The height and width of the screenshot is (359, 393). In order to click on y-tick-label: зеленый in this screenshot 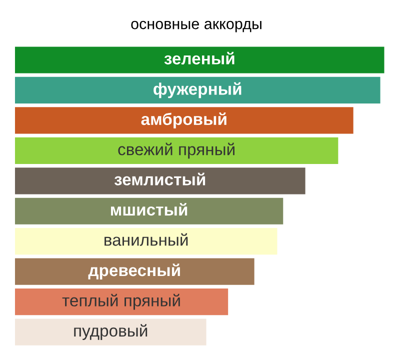, I will do `click(199, 58)`.